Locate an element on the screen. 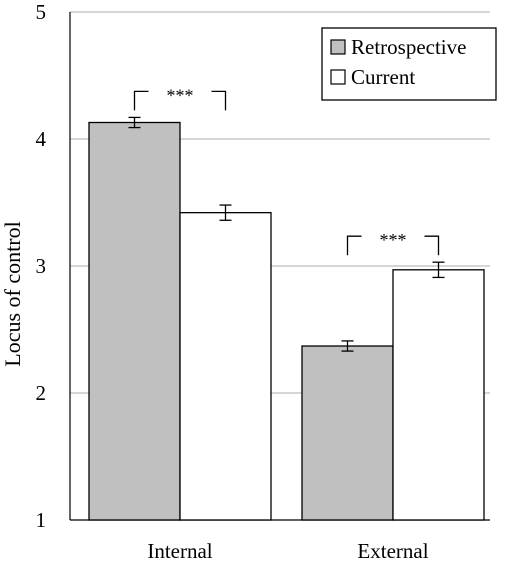 The width and height of the screenshot is (505, 562). y-tick-label: 1 is located at coordinates (41, 520).